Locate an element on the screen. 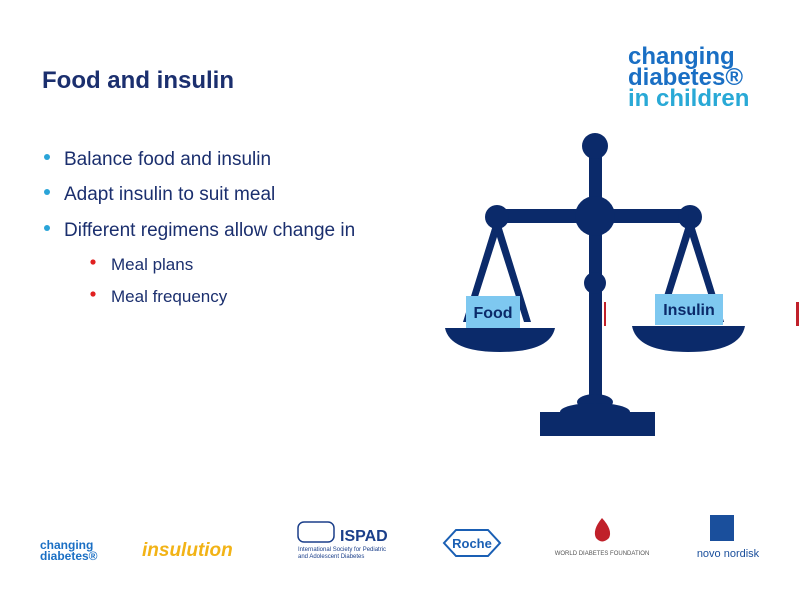 The image size is (800, 605). scale-joint is located at coordinates (595, 283).